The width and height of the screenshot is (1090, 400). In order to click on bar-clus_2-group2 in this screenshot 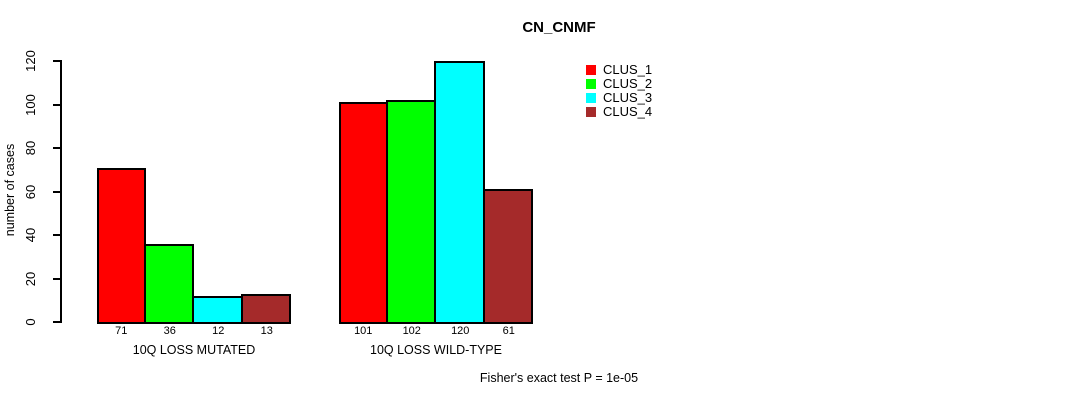, I will do `click(410, 212)`.